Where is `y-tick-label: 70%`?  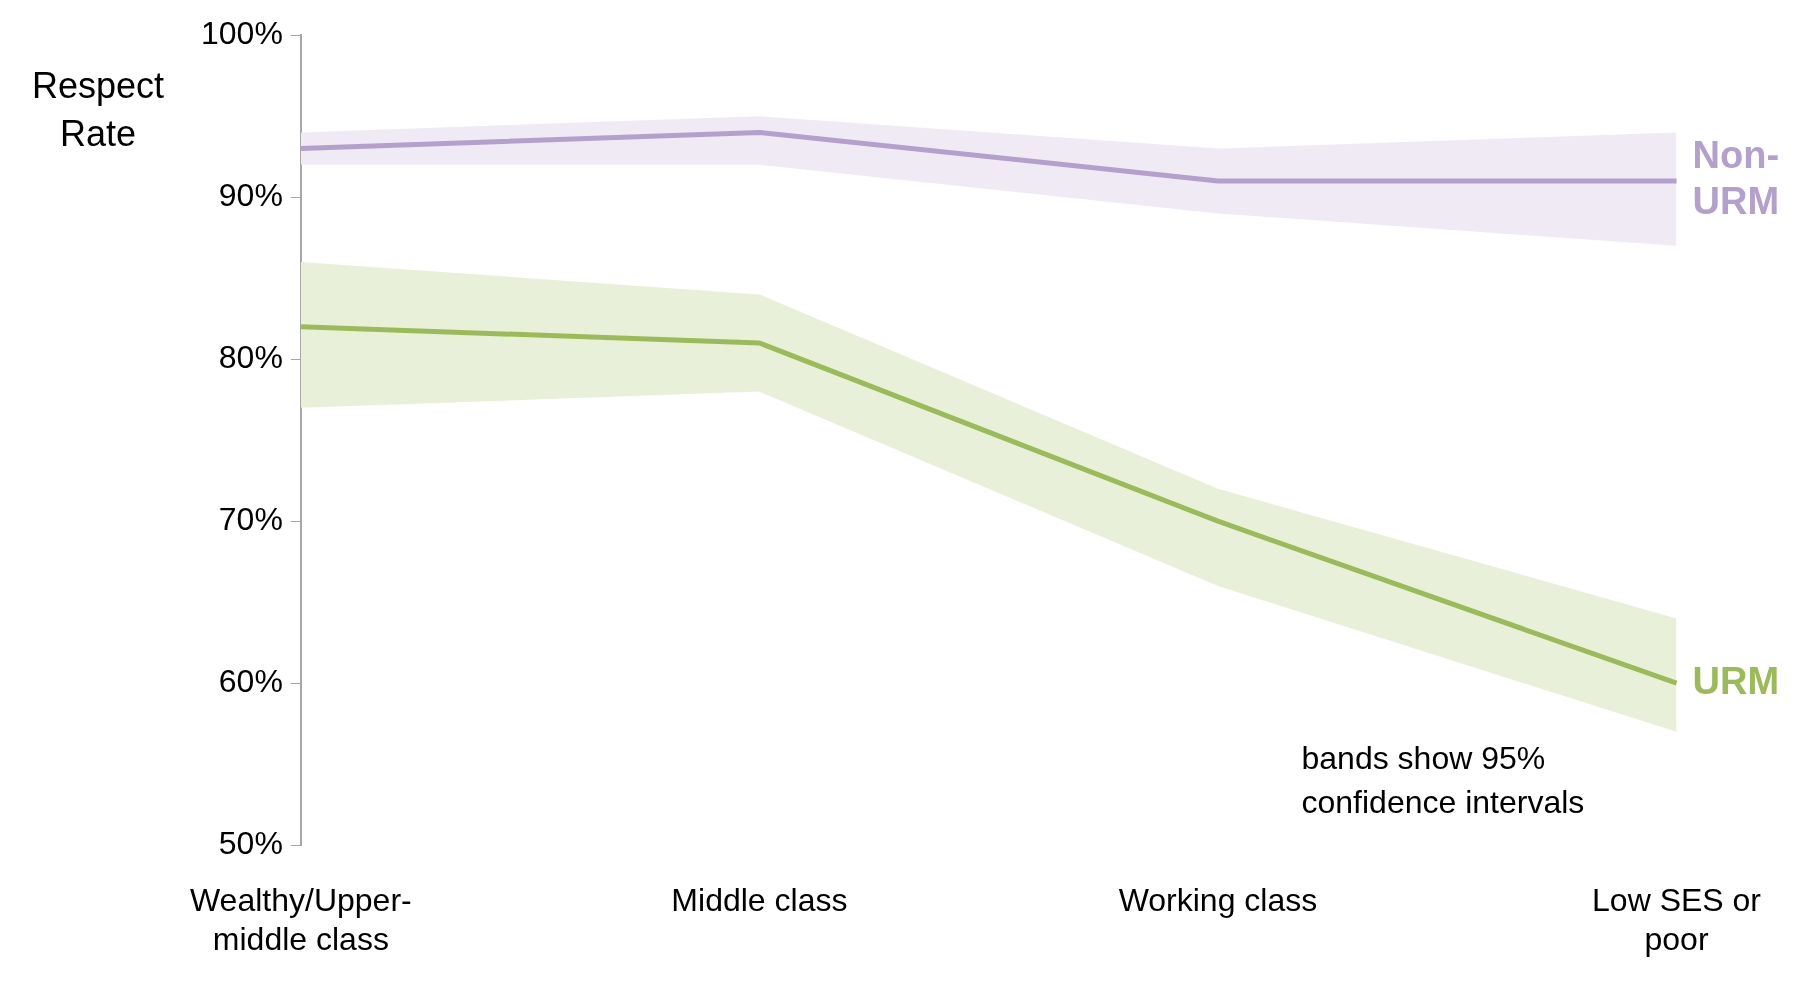 y-tick-label: 70% is located at coordinates (250, 519).